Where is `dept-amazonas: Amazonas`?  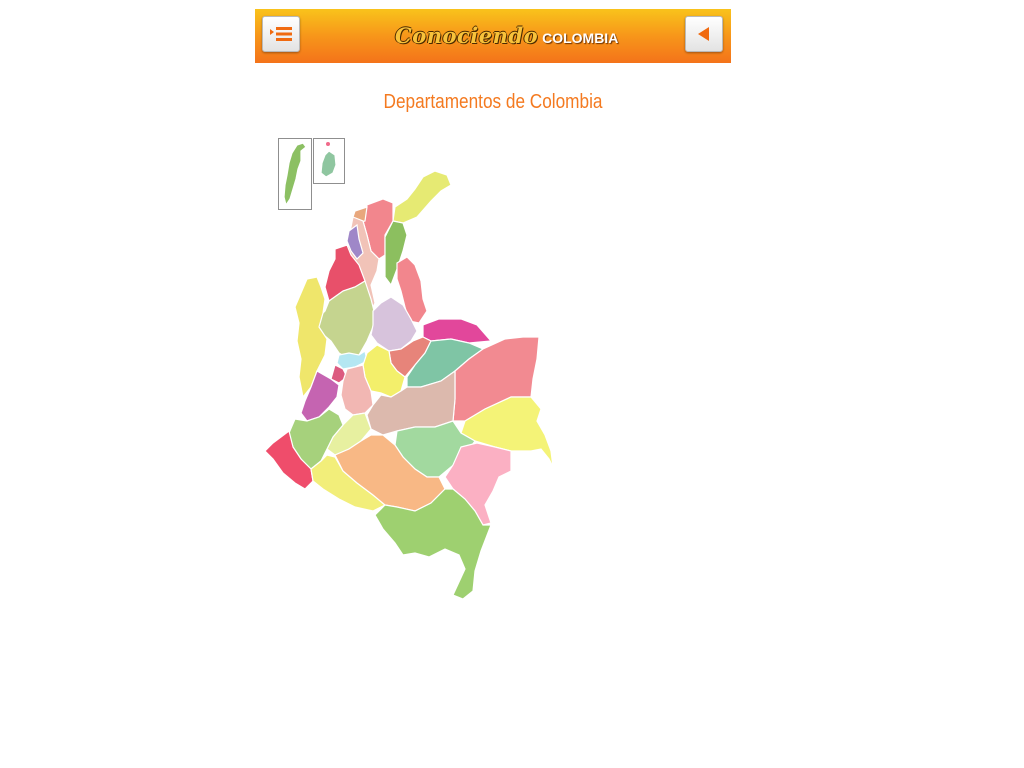
dept-amazonas: Amazonas is located at coordinates (433, 544).